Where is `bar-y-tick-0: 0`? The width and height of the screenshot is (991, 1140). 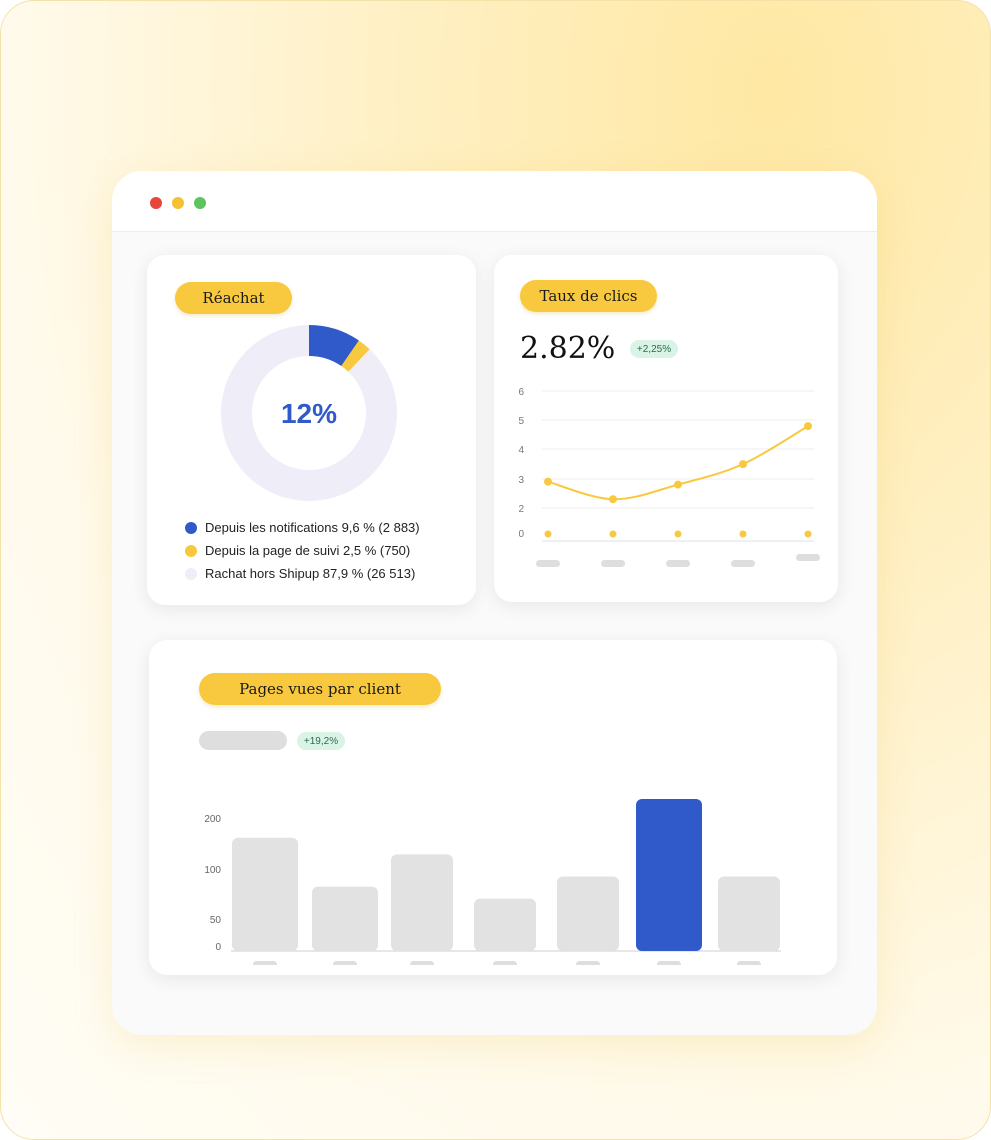 bar-y-tick-0: 0 is located at coordinates (218, 947).